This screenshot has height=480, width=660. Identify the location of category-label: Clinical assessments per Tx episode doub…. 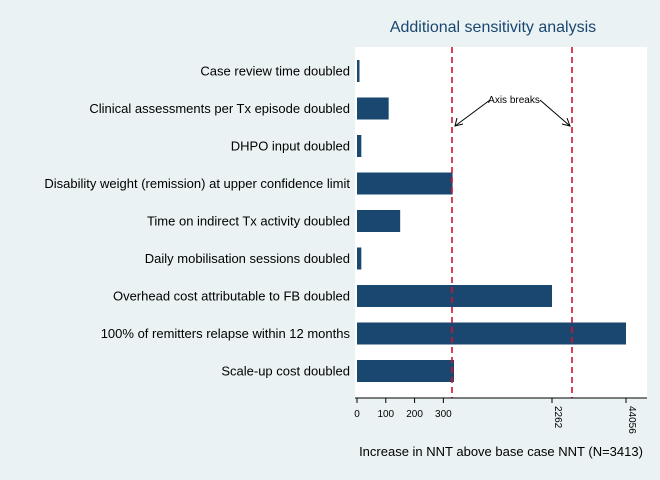
(219, 108).